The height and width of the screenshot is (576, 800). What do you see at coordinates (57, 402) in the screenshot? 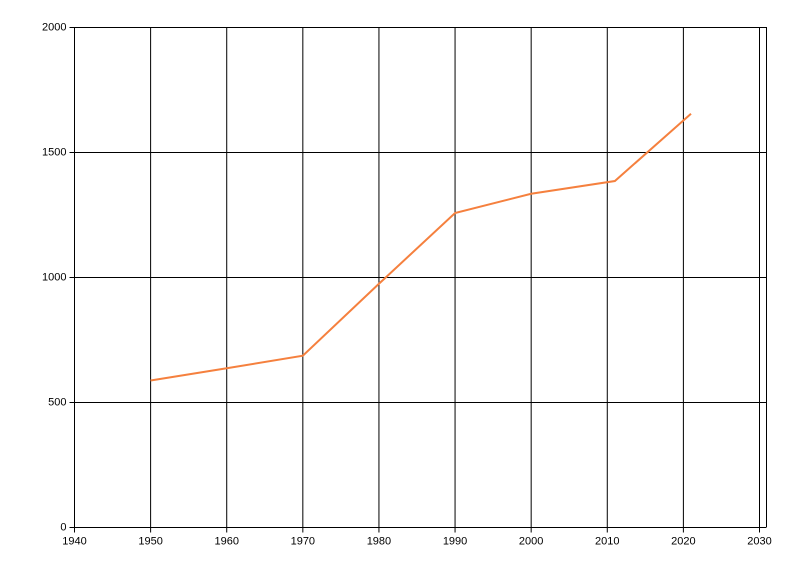
I see `y-tick-label: 500` at bounding box center [57, 402].